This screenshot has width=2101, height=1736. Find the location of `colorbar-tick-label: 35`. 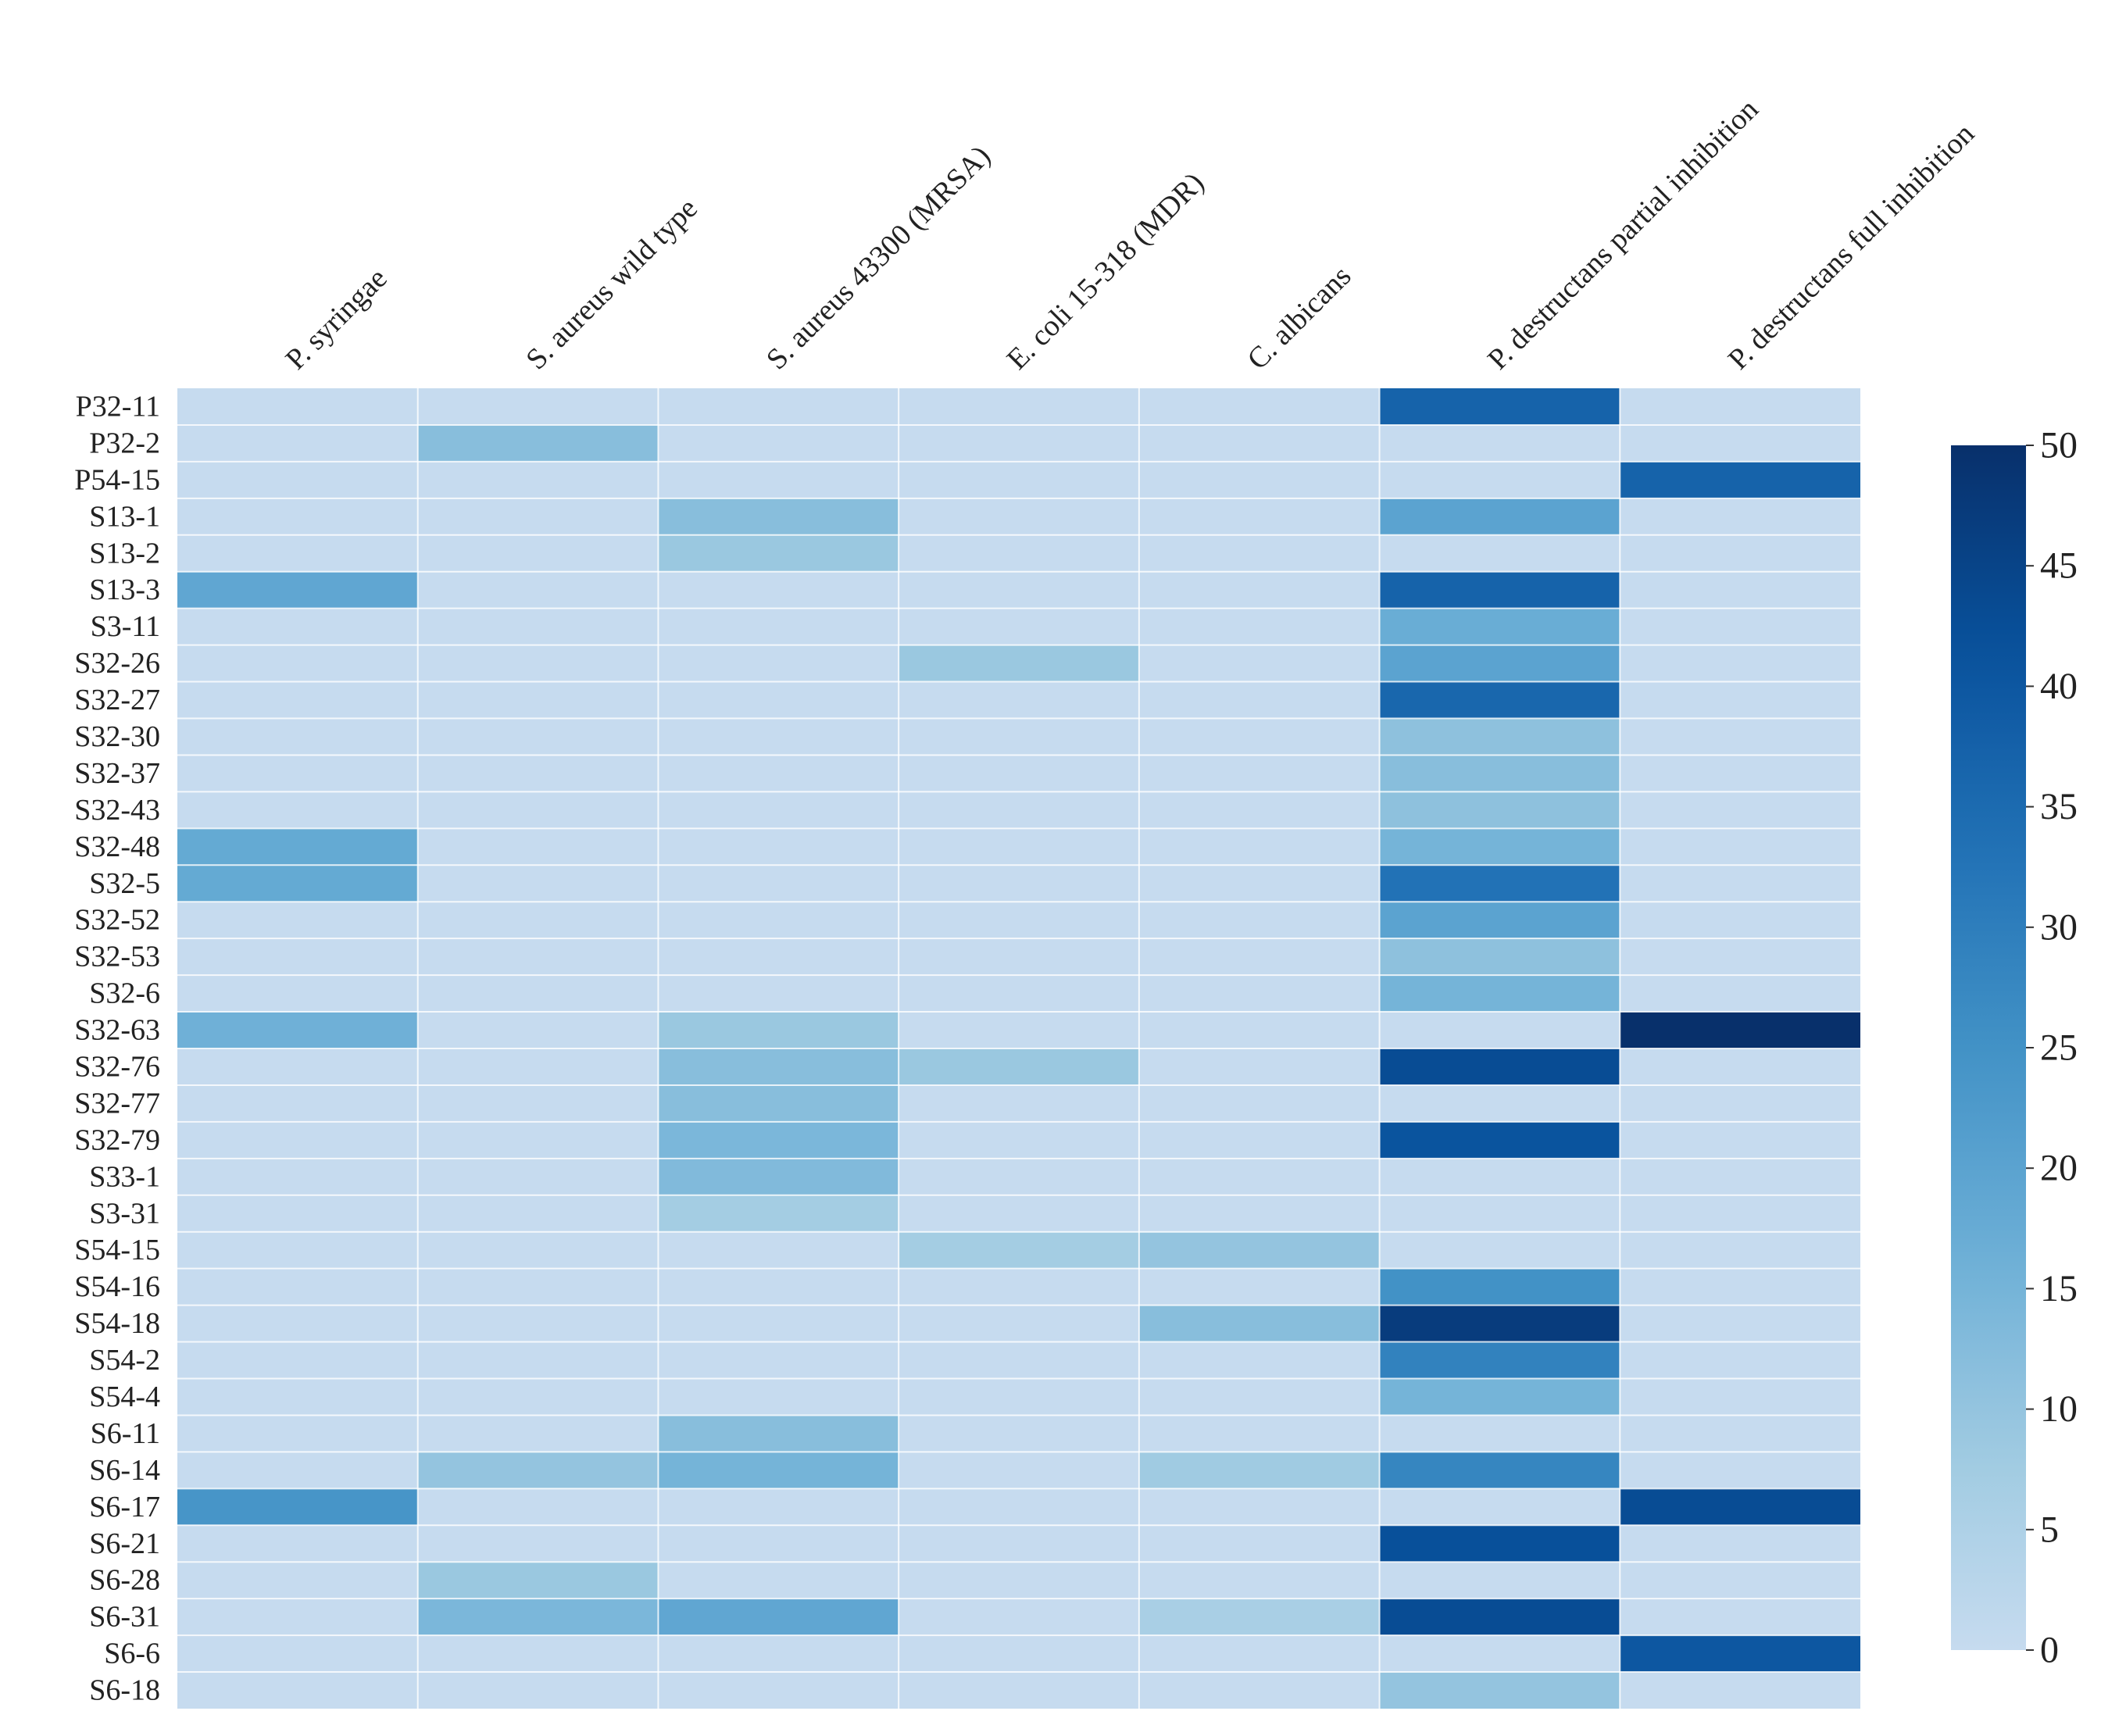

colorbar-tick-label: 35 is located at coordinates (2059, 807).